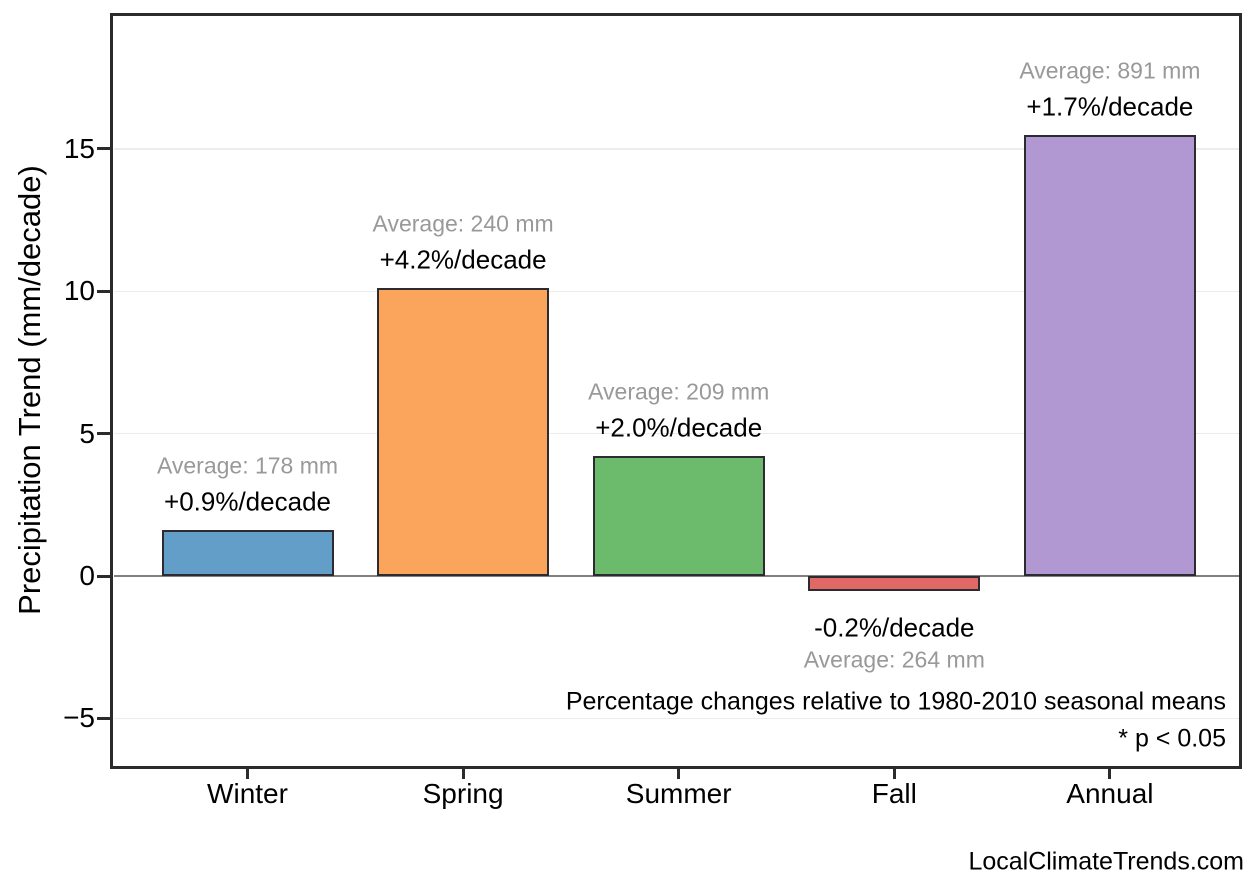  I want to click on y-tick-label: 5, so click(87, 433).